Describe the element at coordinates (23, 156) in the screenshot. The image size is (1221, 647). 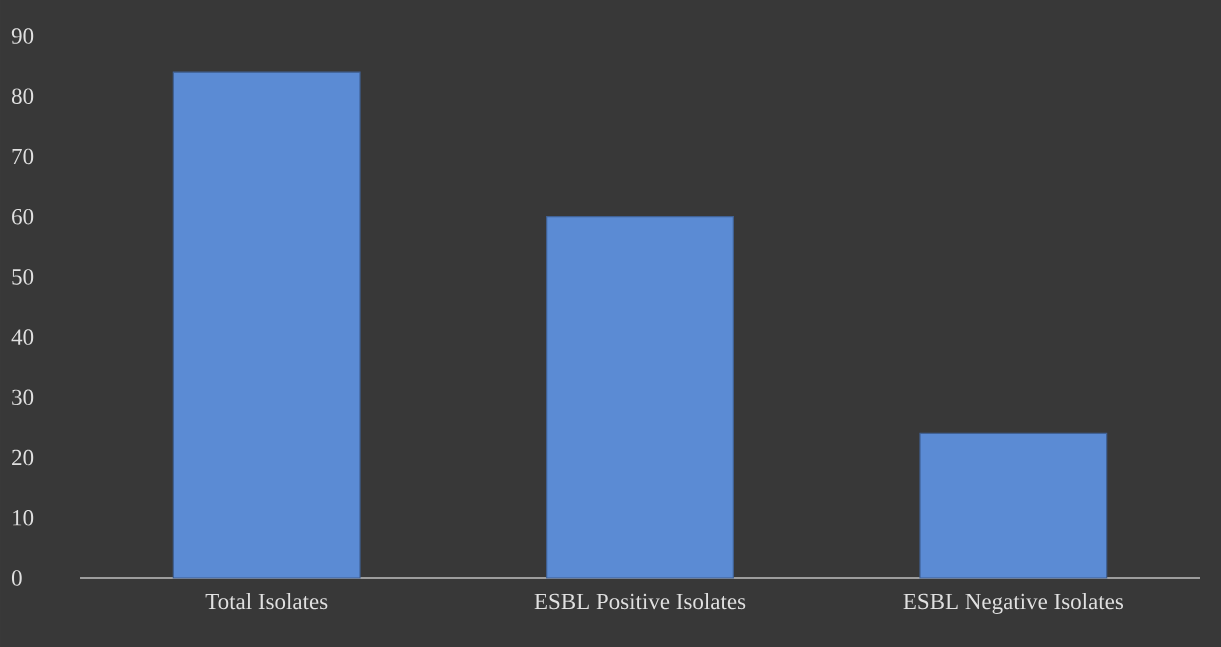
I see `y-tick-label: 70` at that location.